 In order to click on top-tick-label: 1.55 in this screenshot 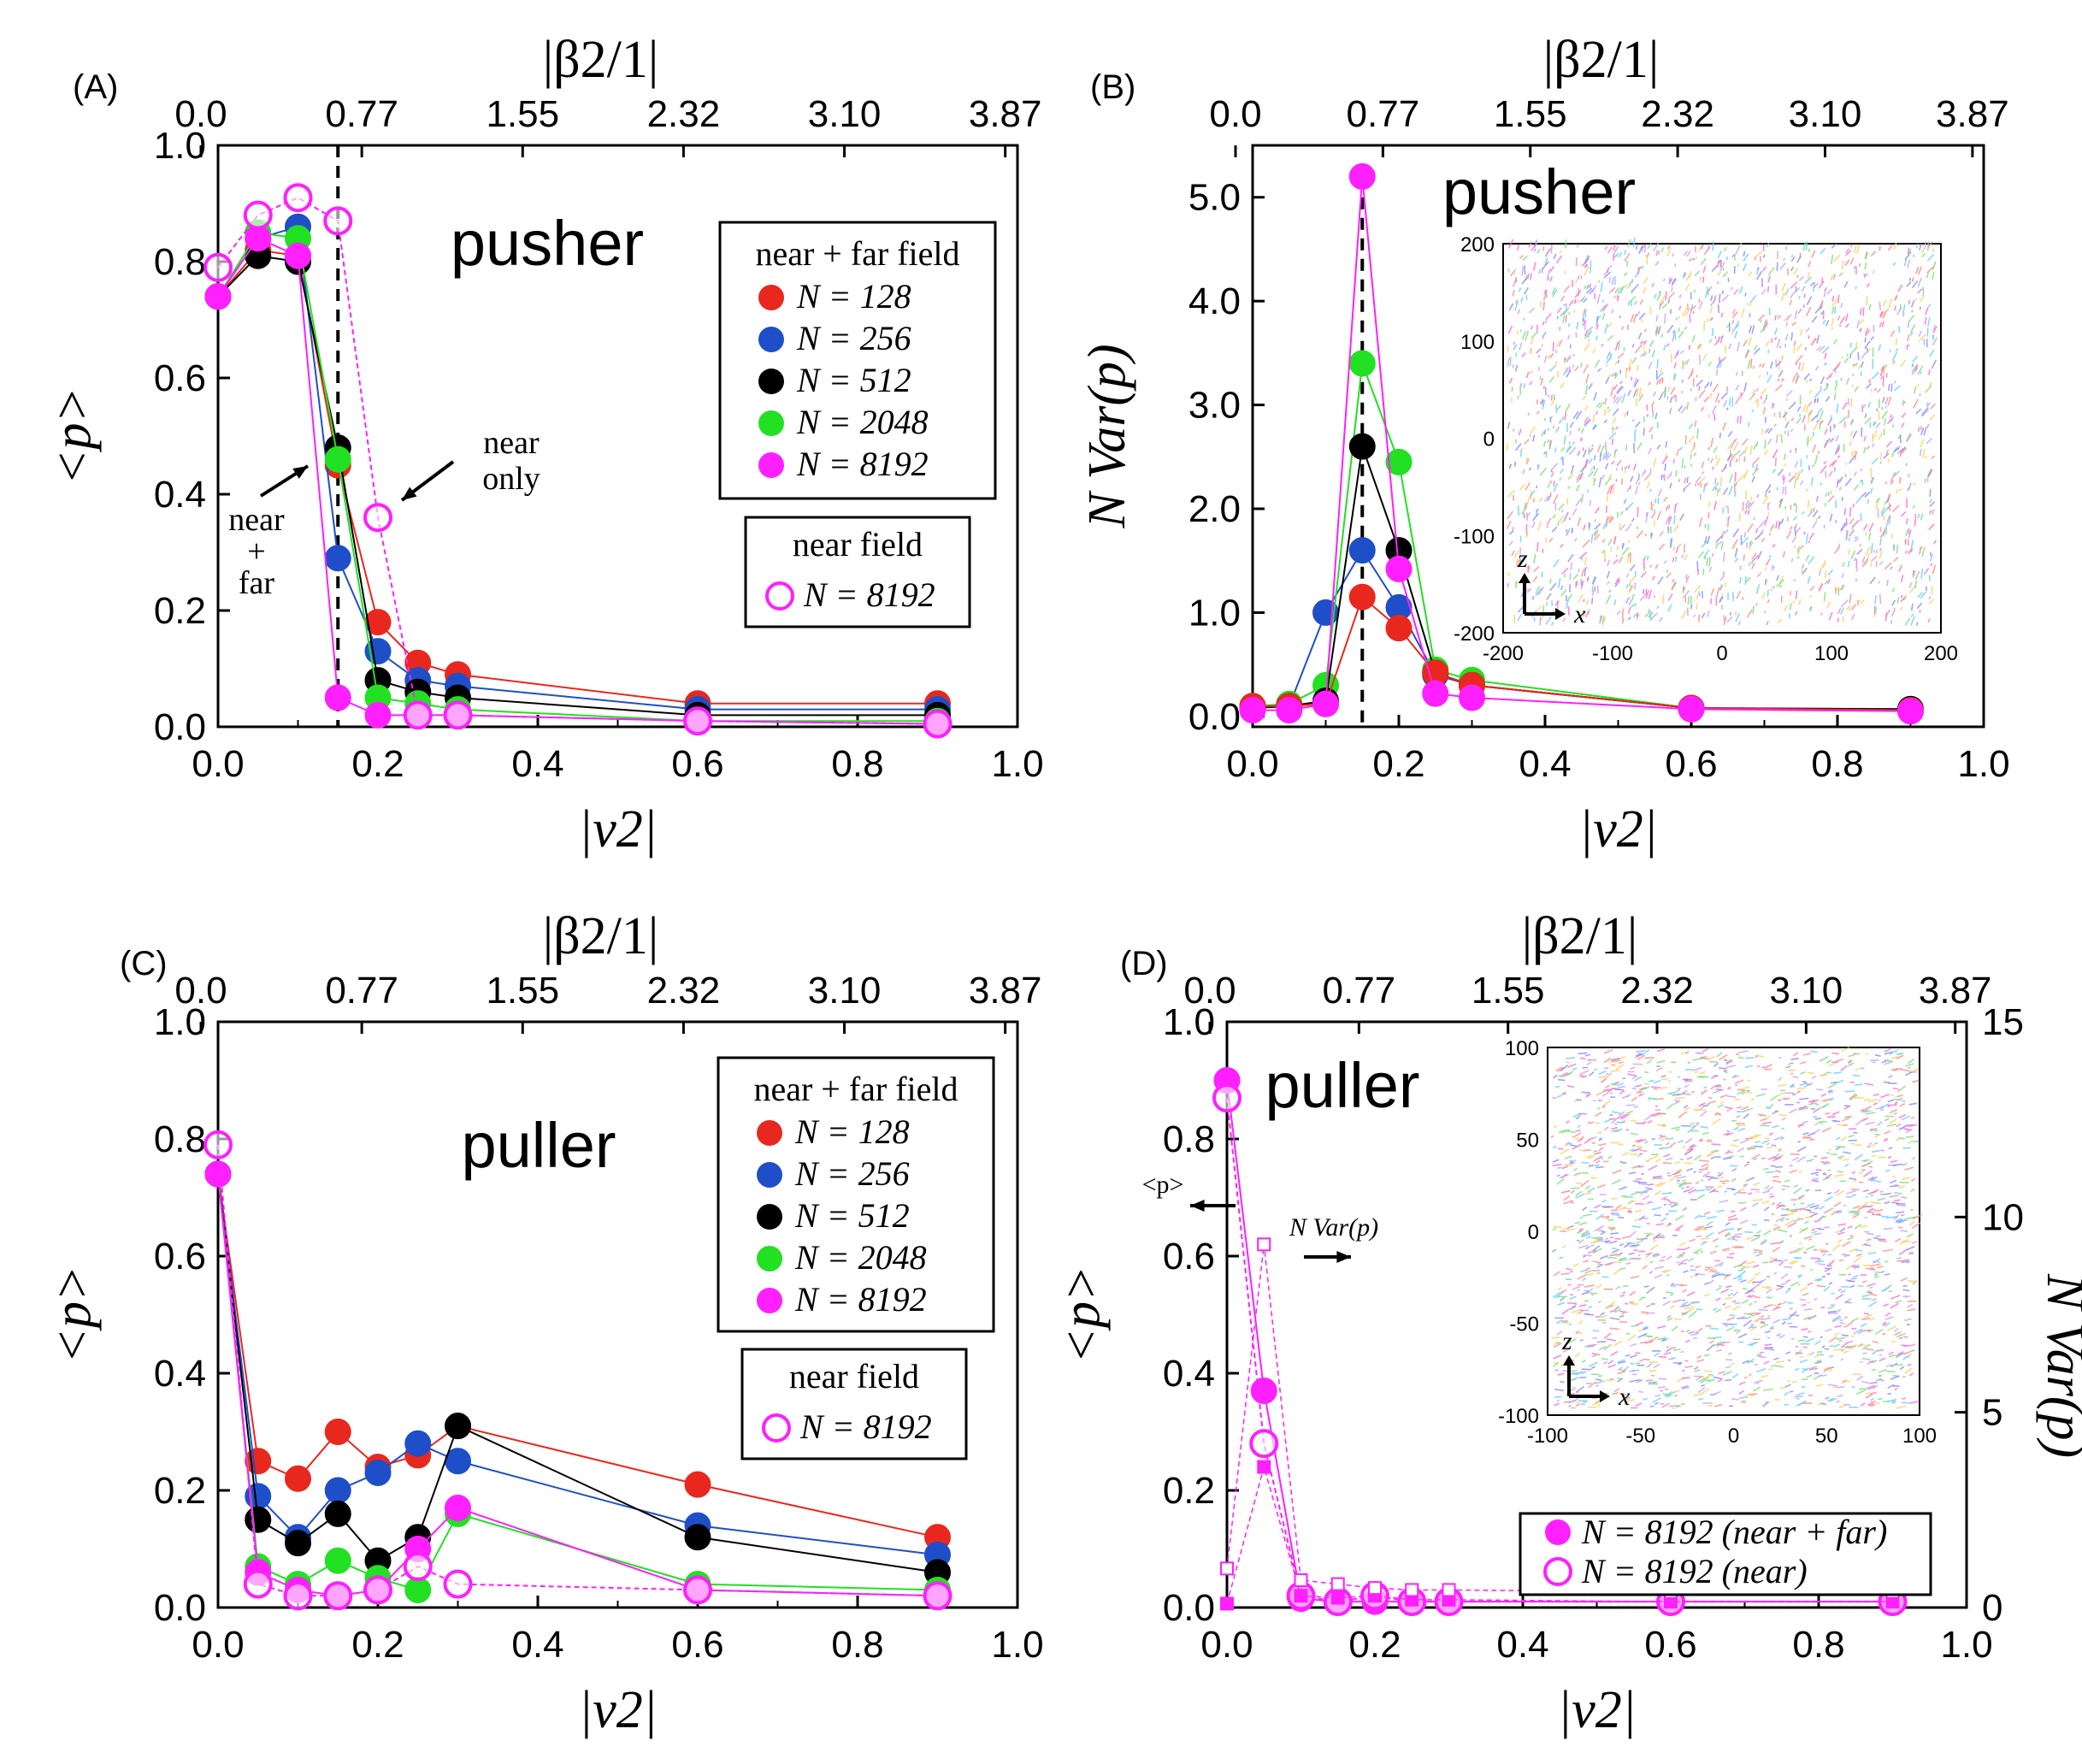, I will do `click(522, 114)`.